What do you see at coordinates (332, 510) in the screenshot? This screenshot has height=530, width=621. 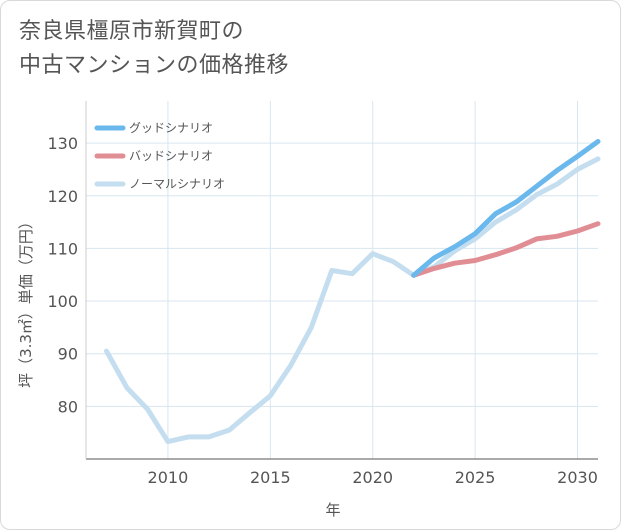 I see `x-axis-title: 年` at bounding box center [332, 510].